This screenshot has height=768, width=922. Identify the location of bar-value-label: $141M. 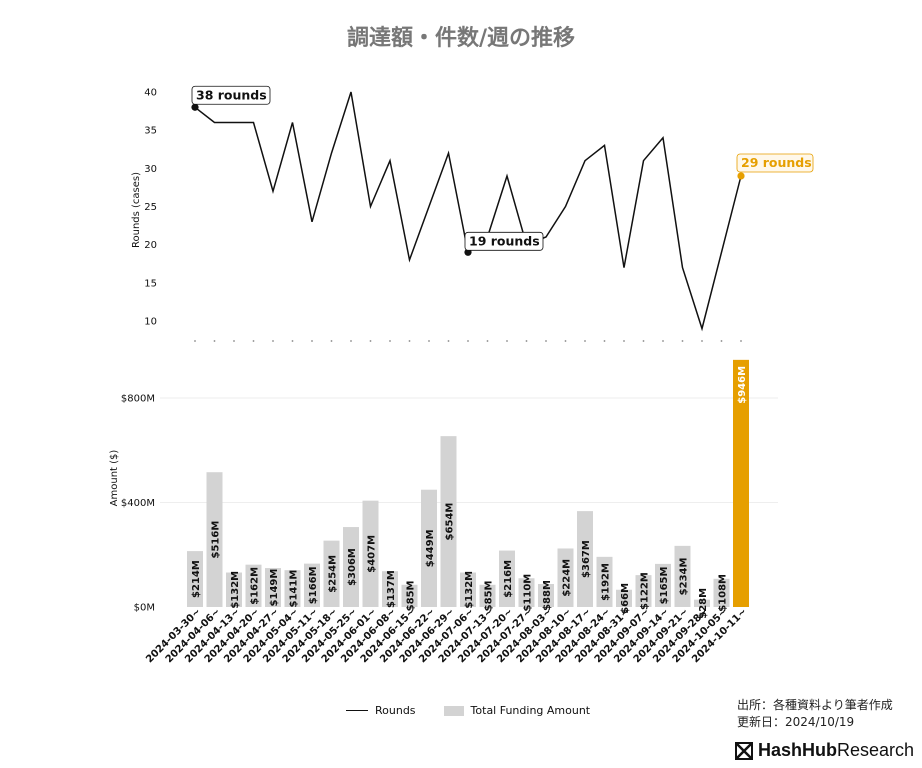
(294, 589).